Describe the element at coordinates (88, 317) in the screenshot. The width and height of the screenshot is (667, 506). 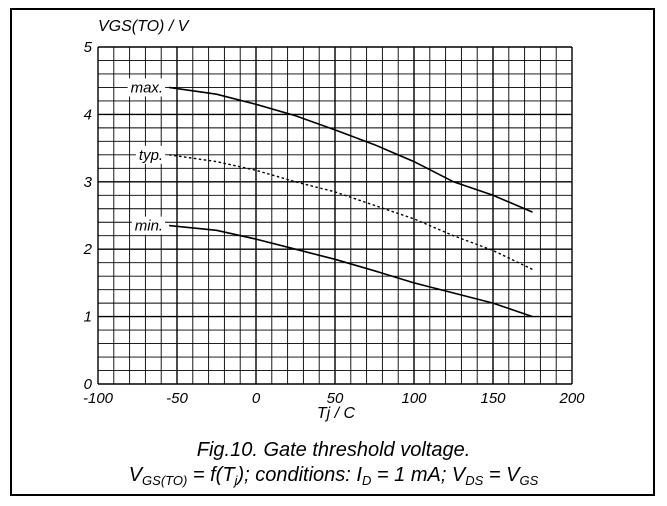
I see `y-tick-label: 1` at that location.